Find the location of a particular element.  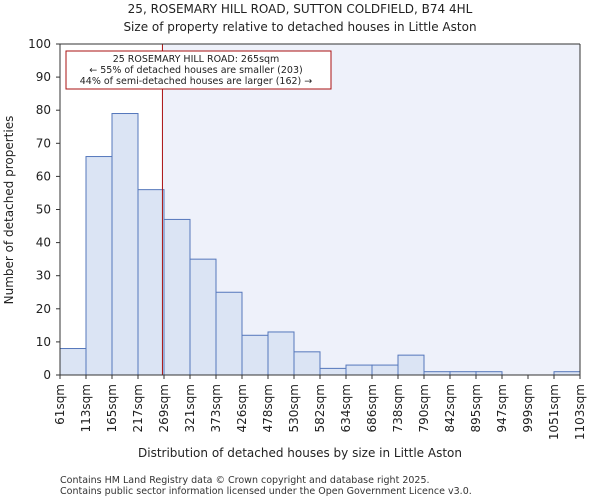

bar-217sqm is located at coordinates (151, 282).